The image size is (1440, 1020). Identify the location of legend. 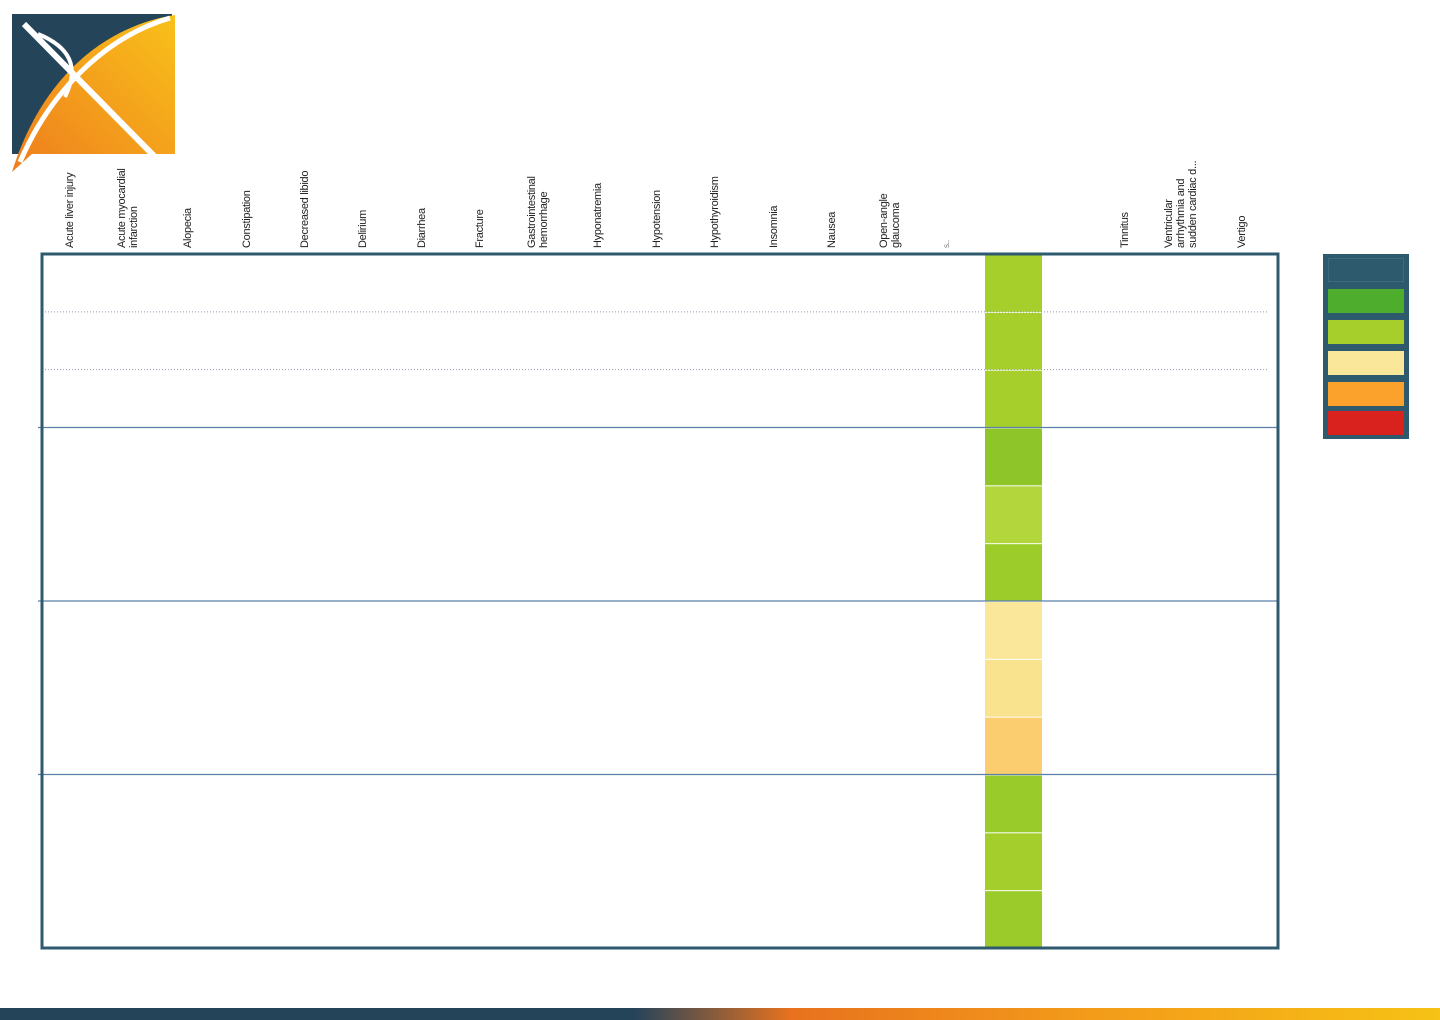
(1366, 346).